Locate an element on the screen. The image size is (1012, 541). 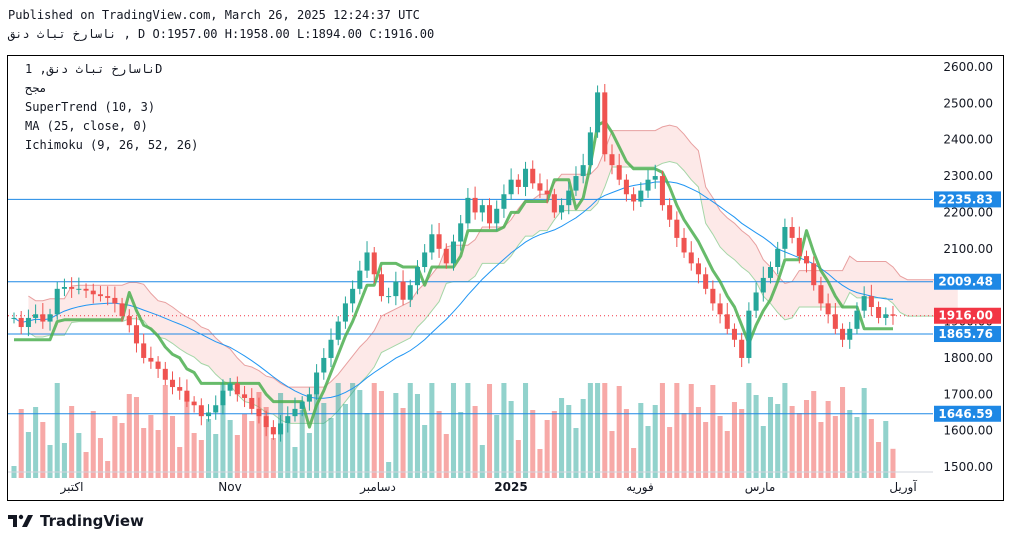
x-tick-label: اکتبر is located at coordinates (72, 487).